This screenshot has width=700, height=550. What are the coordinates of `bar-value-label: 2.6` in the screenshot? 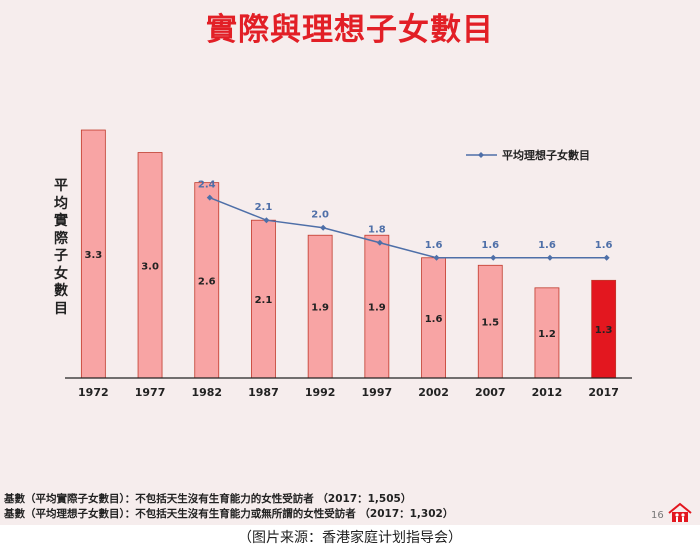 It's located at (207, 281).